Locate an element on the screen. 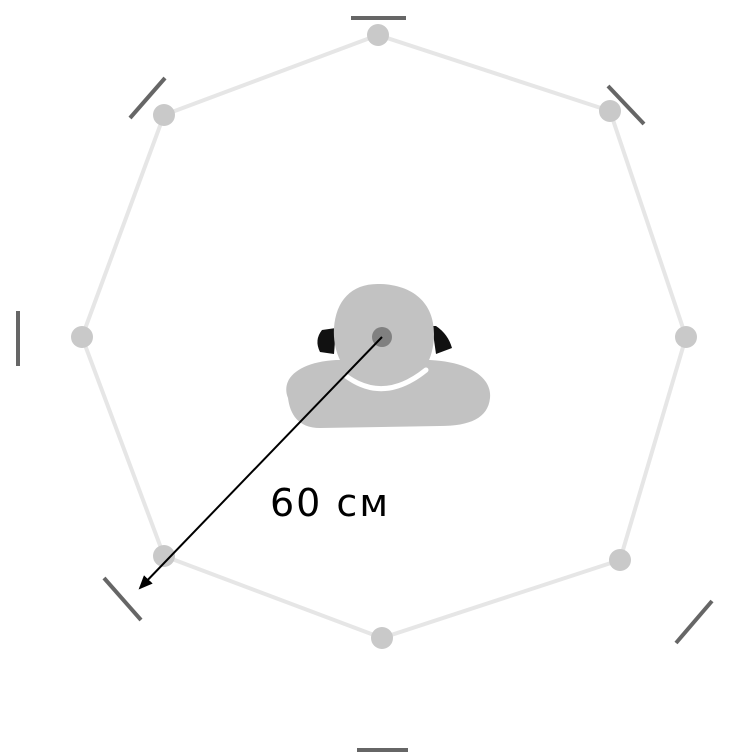 The width and height of the screenshot is (733, 756). distance-label: 60 см is located at coordinates (330, 503).